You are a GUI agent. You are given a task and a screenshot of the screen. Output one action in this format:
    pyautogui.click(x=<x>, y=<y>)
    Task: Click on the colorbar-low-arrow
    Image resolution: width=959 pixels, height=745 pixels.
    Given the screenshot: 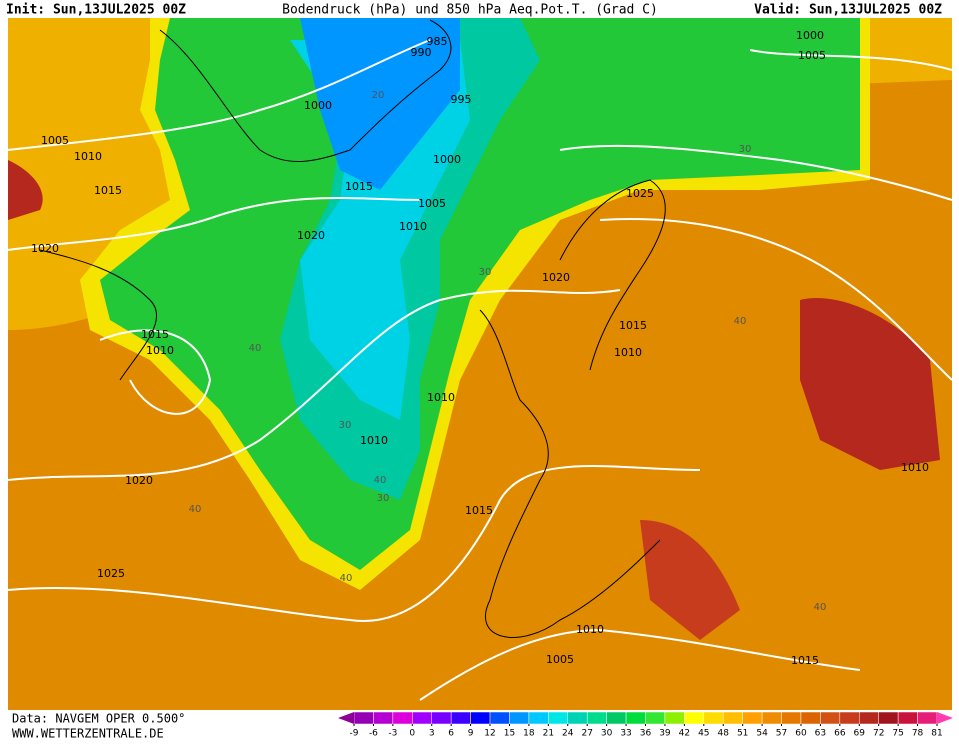 What is the action you would take?
    pyautogui.click(x=346, y=718)
    